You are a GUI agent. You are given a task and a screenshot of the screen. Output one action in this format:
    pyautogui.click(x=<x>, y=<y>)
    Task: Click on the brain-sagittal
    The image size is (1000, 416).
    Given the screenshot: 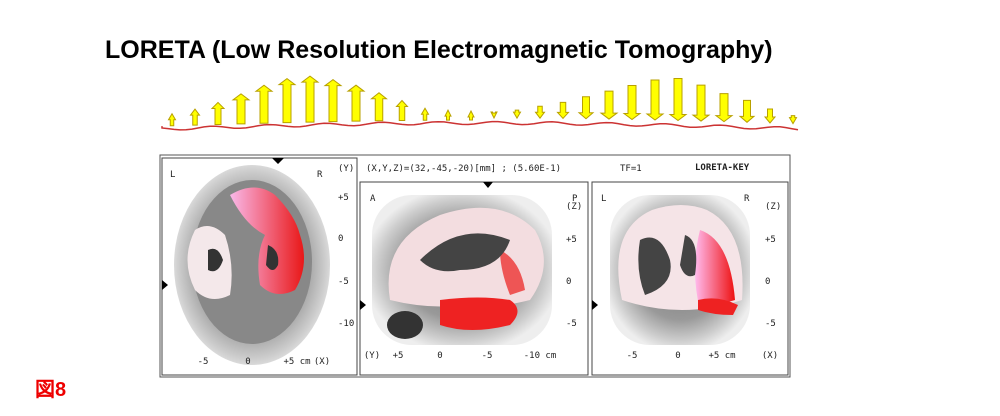 What is the action you would take?
    pyautogui.click(x=462, y=270)
    